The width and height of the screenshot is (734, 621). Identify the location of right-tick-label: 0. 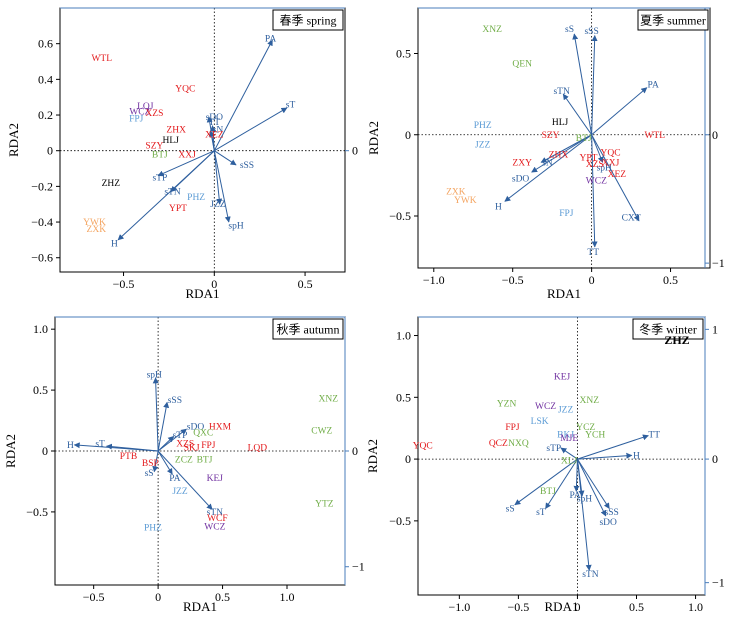
(355, 151).